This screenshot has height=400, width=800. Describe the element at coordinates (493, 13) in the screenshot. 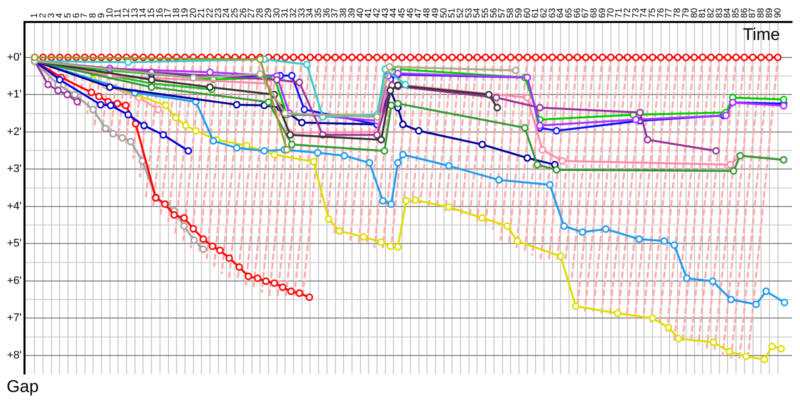

I see `x-tick-label: 56` at that location.